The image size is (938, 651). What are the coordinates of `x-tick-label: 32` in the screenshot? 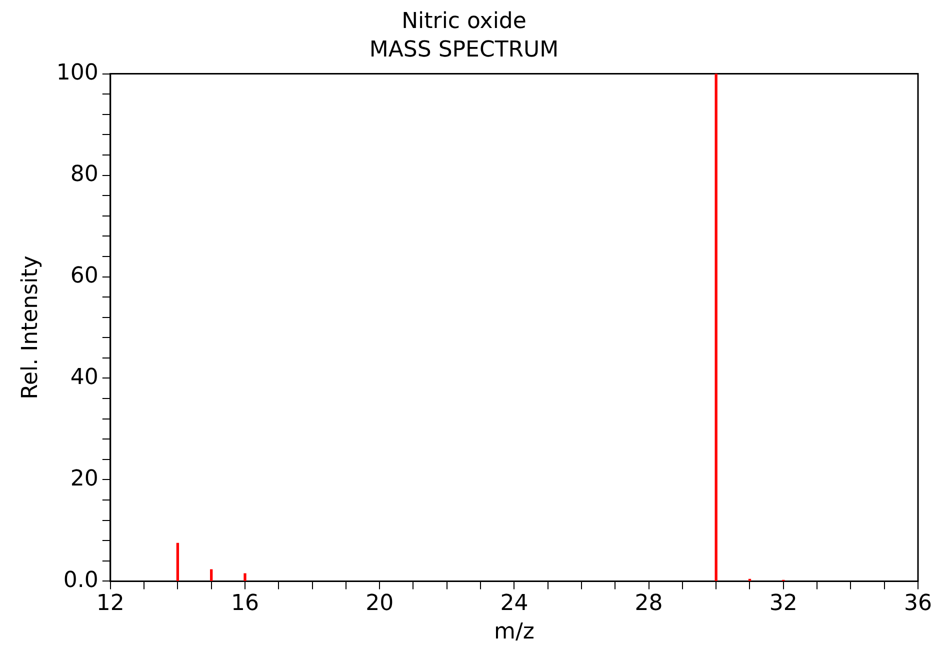 It's located at (783, 603).